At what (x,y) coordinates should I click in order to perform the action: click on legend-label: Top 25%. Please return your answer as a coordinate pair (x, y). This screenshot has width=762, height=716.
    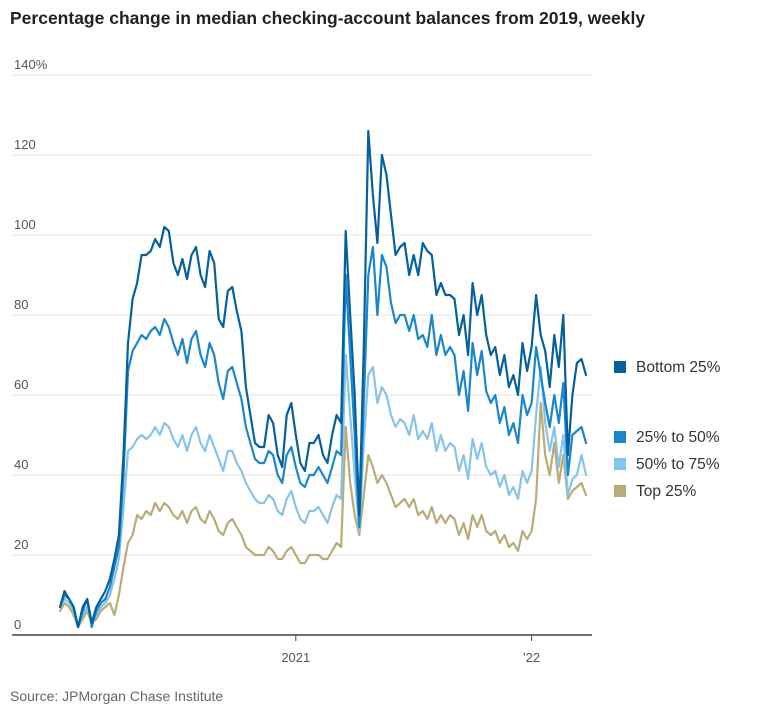
    Looking at the image, I should click on (666, 491).